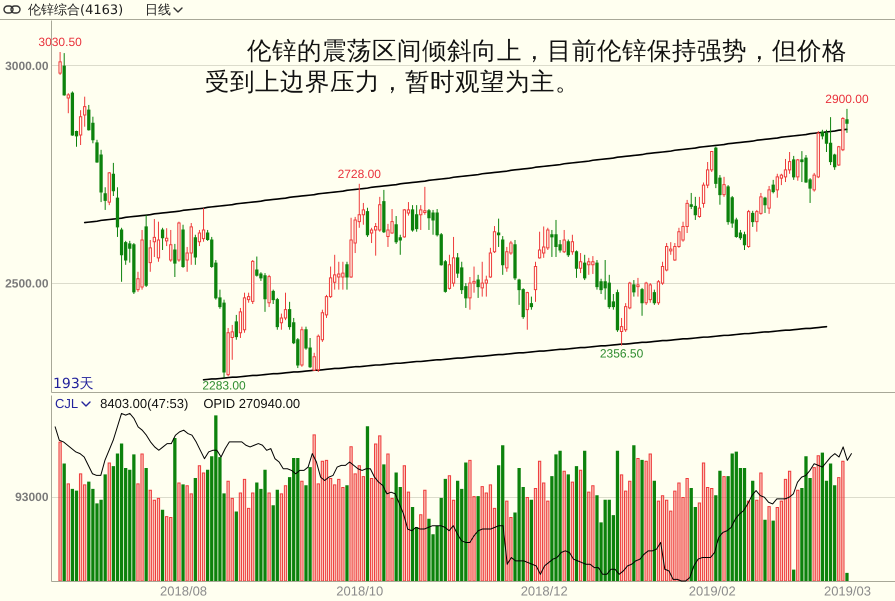 Image resolution: width=895 pixels, height=601 pixels. What do you see at coordinates (360, 173) in the screenshot?
I see `annotation: 2728.00` at bounding box center [360, 173].